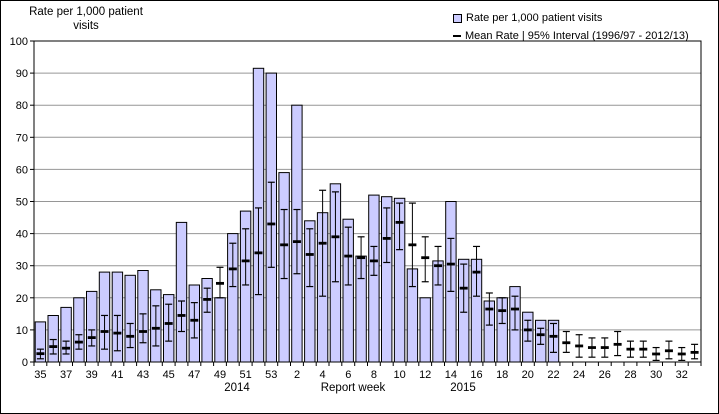 This screenshot has width=719, height=414. I want to click on y-tick-label: 70, so click(22, 138).